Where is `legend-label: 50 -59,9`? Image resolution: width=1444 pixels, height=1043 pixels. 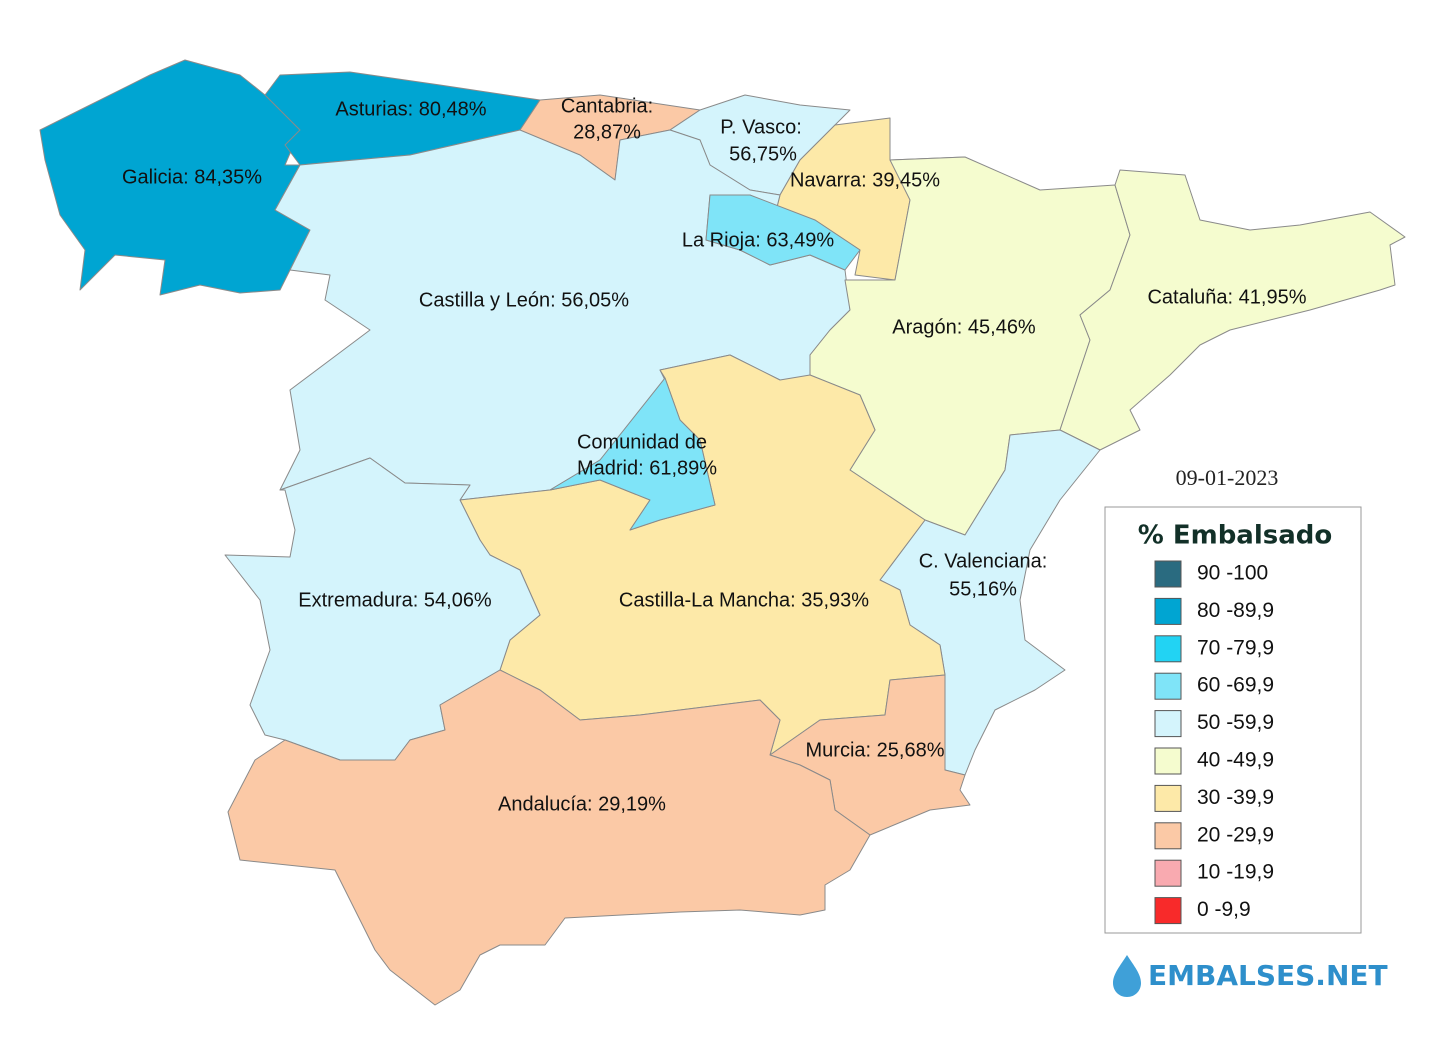
legend-label: 50 -59,9 is located at coordinates (1235, 722).